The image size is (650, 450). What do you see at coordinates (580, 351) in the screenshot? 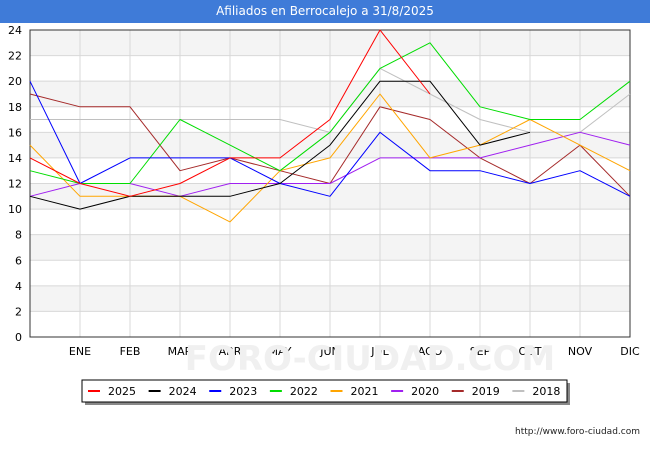
I see `x-tick-label: NOV` at bounding box center [580, 351].